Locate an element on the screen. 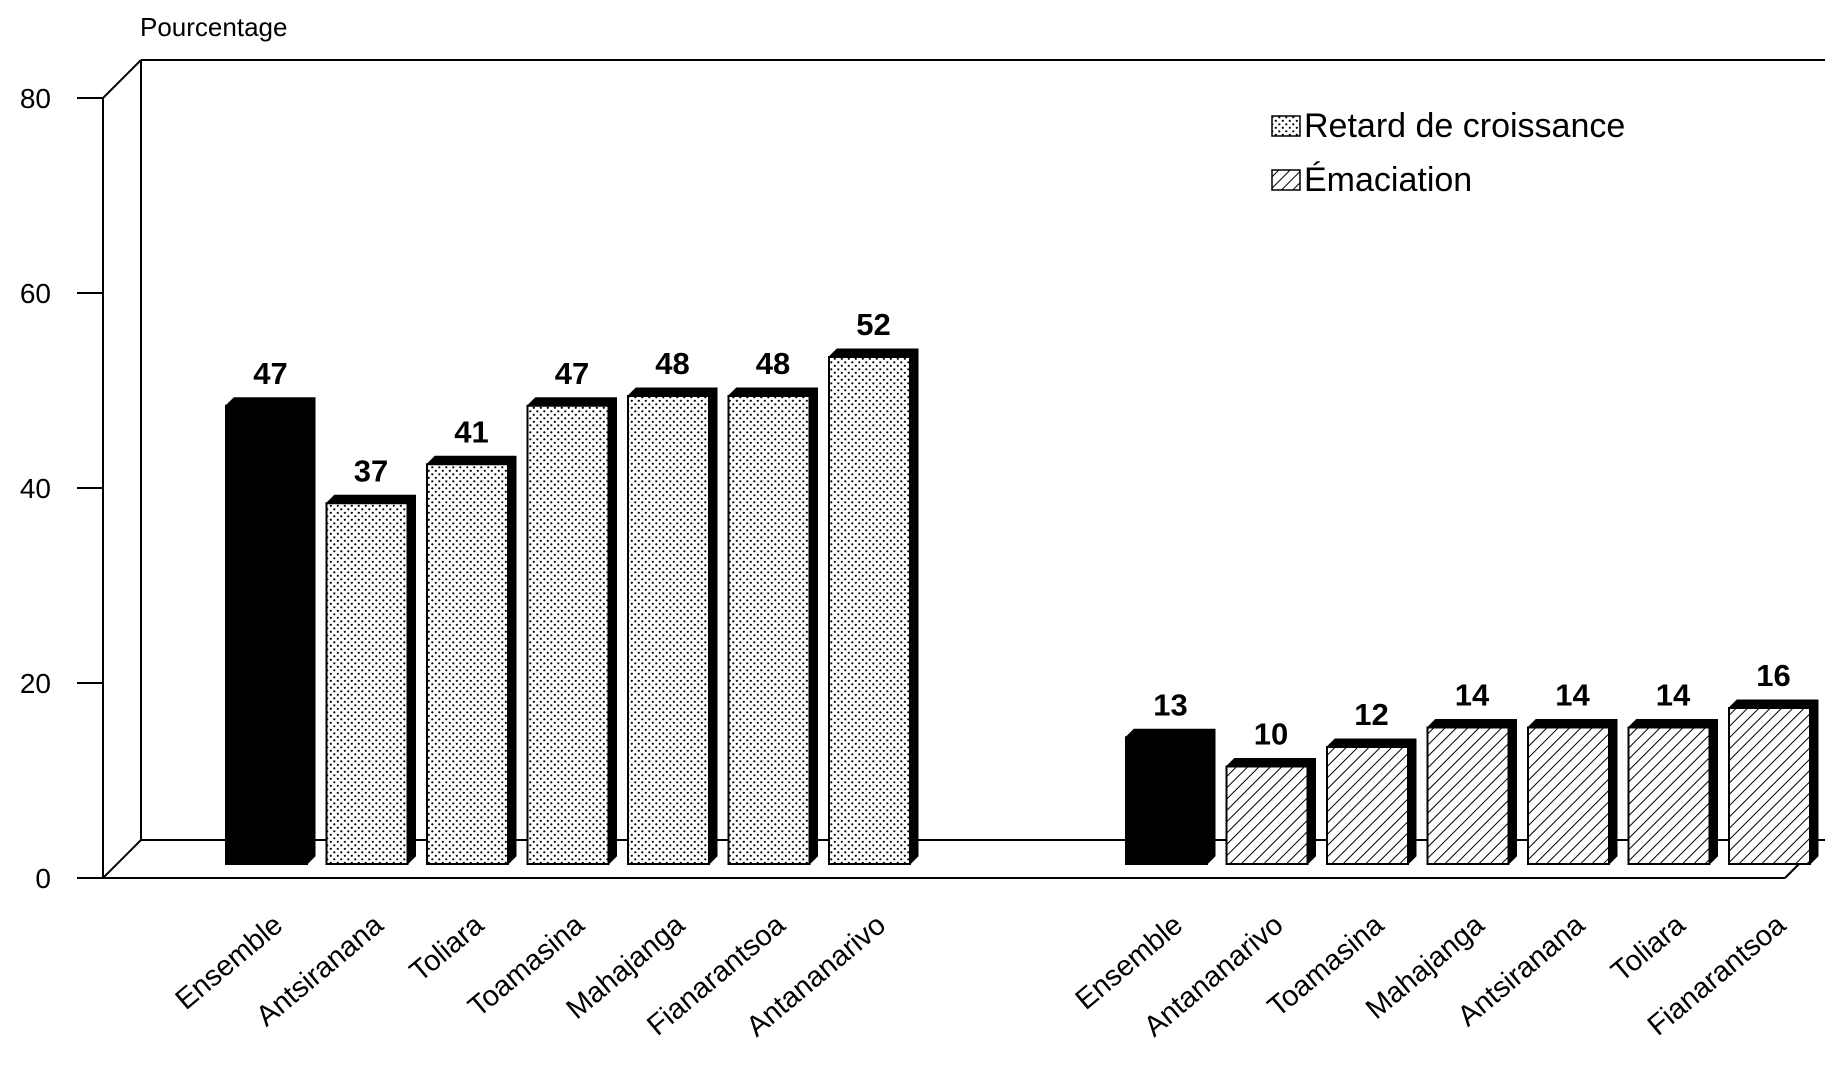  y-tick-label: 60 is located at coordinates (35, 293).